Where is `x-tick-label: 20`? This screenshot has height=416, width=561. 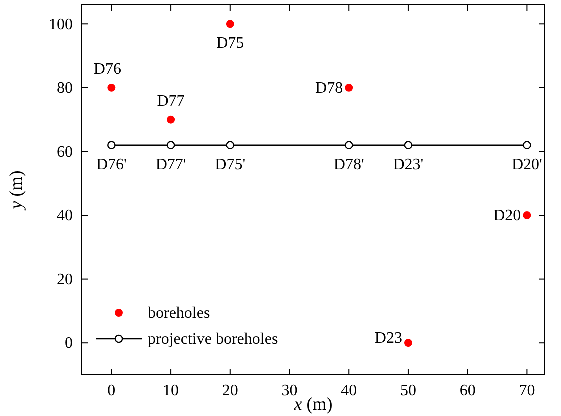
x-tick-label: 20 is located at coordinates (230, 391).